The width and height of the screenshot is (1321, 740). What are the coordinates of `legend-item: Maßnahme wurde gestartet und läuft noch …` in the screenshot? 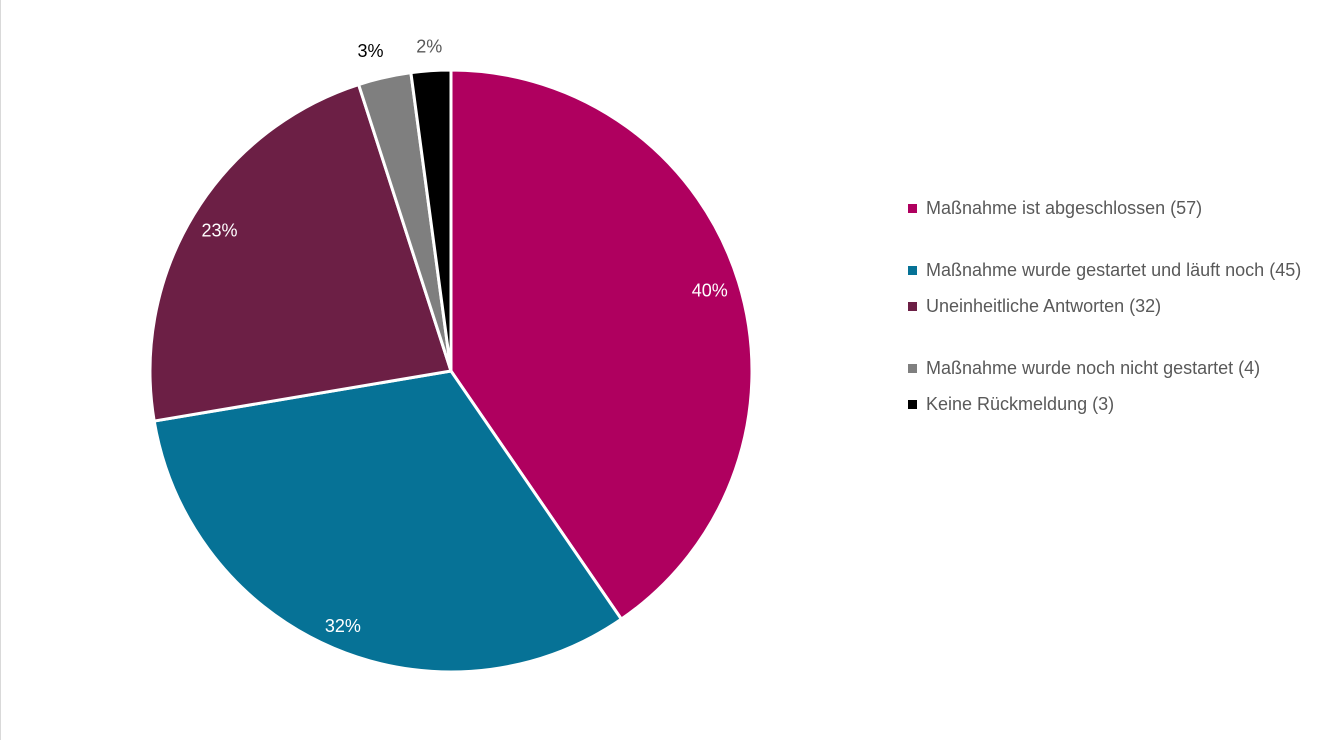 It's located at (1111, 270).